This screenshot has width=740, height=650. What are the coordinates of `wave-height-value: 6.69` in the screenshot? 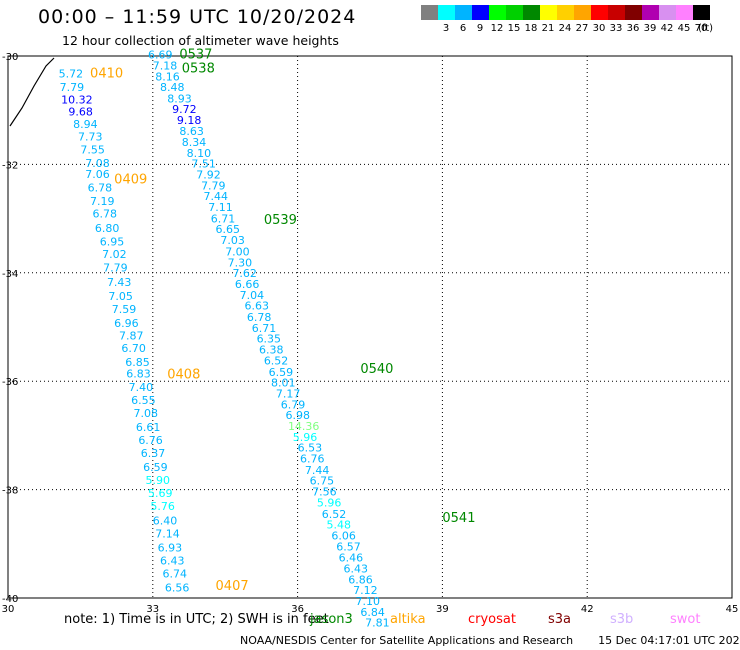 It's located at (160, 55).